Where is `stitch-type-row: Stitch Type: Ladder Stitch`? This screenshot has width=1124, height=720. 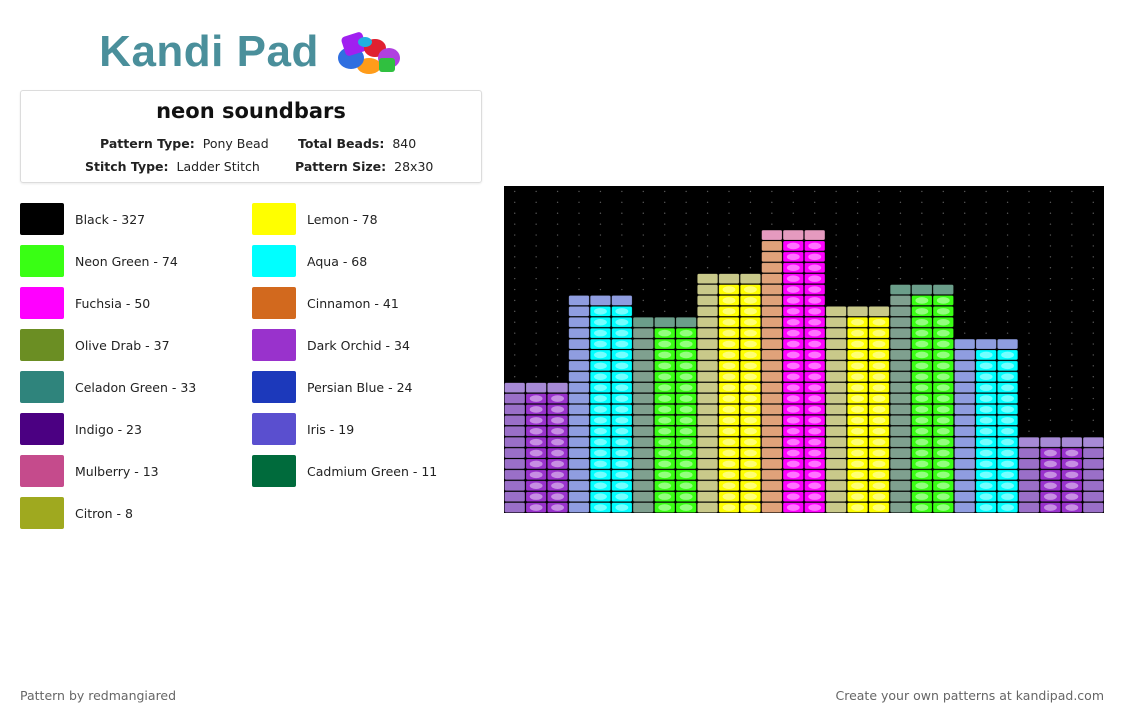 stitch-type-row: Stitch Type: Ladder Stitch is located at coordinates (172, 166).